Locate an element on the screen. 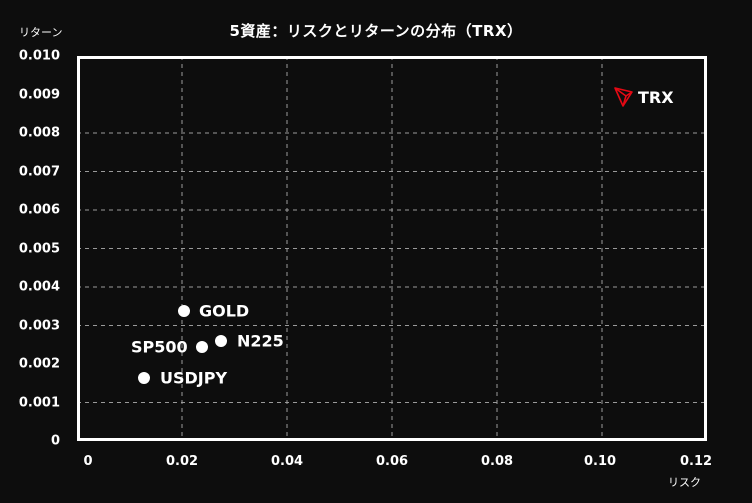  point-n225 is located at coordinates (221, 341).